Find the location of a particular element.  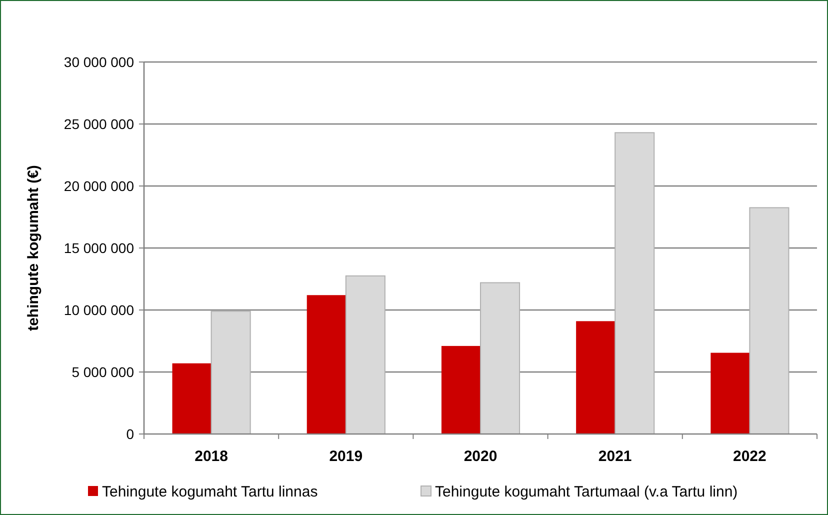

y-tick-label: 30 000 000 is located at coordinates (99, 62).